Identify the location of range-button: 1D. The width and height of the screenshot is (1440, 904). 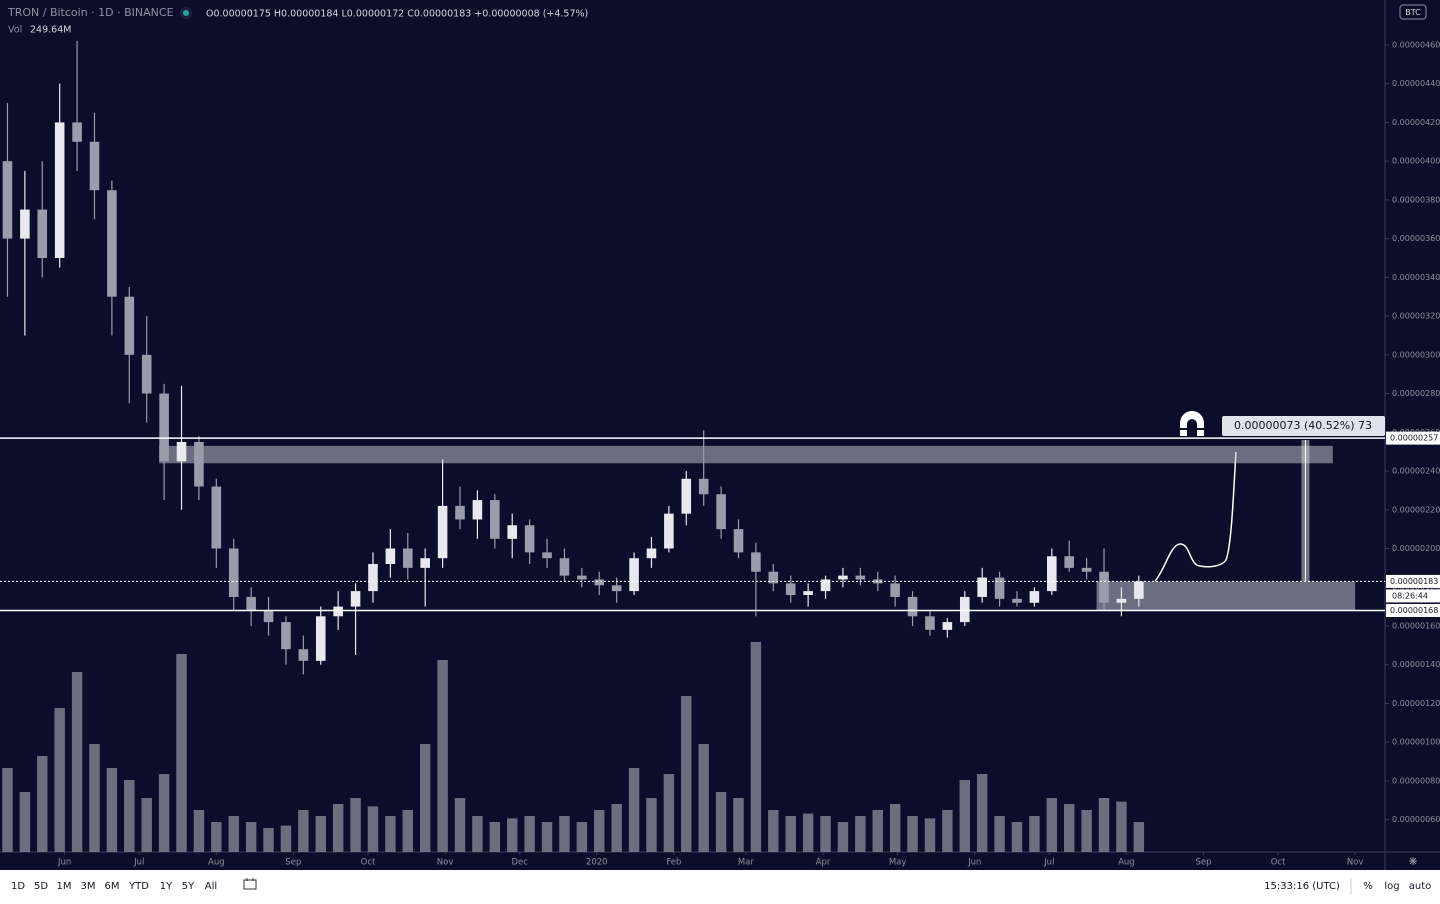
(18, 886).